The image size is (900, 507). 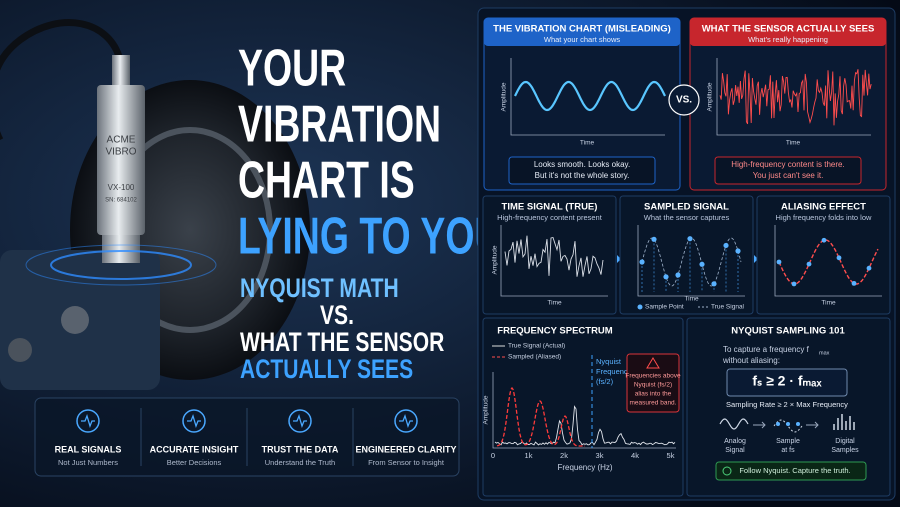 What do you see at coordinates (766, 349) in the screenshot?
I see `intro-text: To capture a frequency f` at bounding box center [766, 349].